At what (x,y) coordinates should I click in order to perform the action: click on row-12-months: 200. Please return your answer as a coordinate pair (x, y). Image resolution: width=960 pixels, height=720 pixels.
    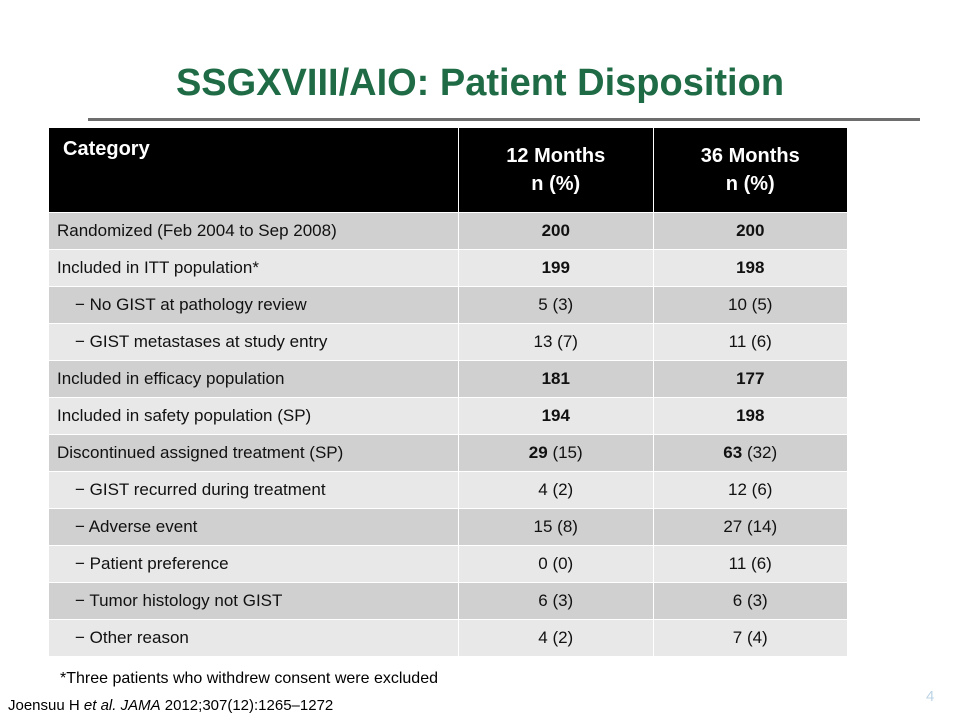
    Looking at the image, I should click on (556, 231).